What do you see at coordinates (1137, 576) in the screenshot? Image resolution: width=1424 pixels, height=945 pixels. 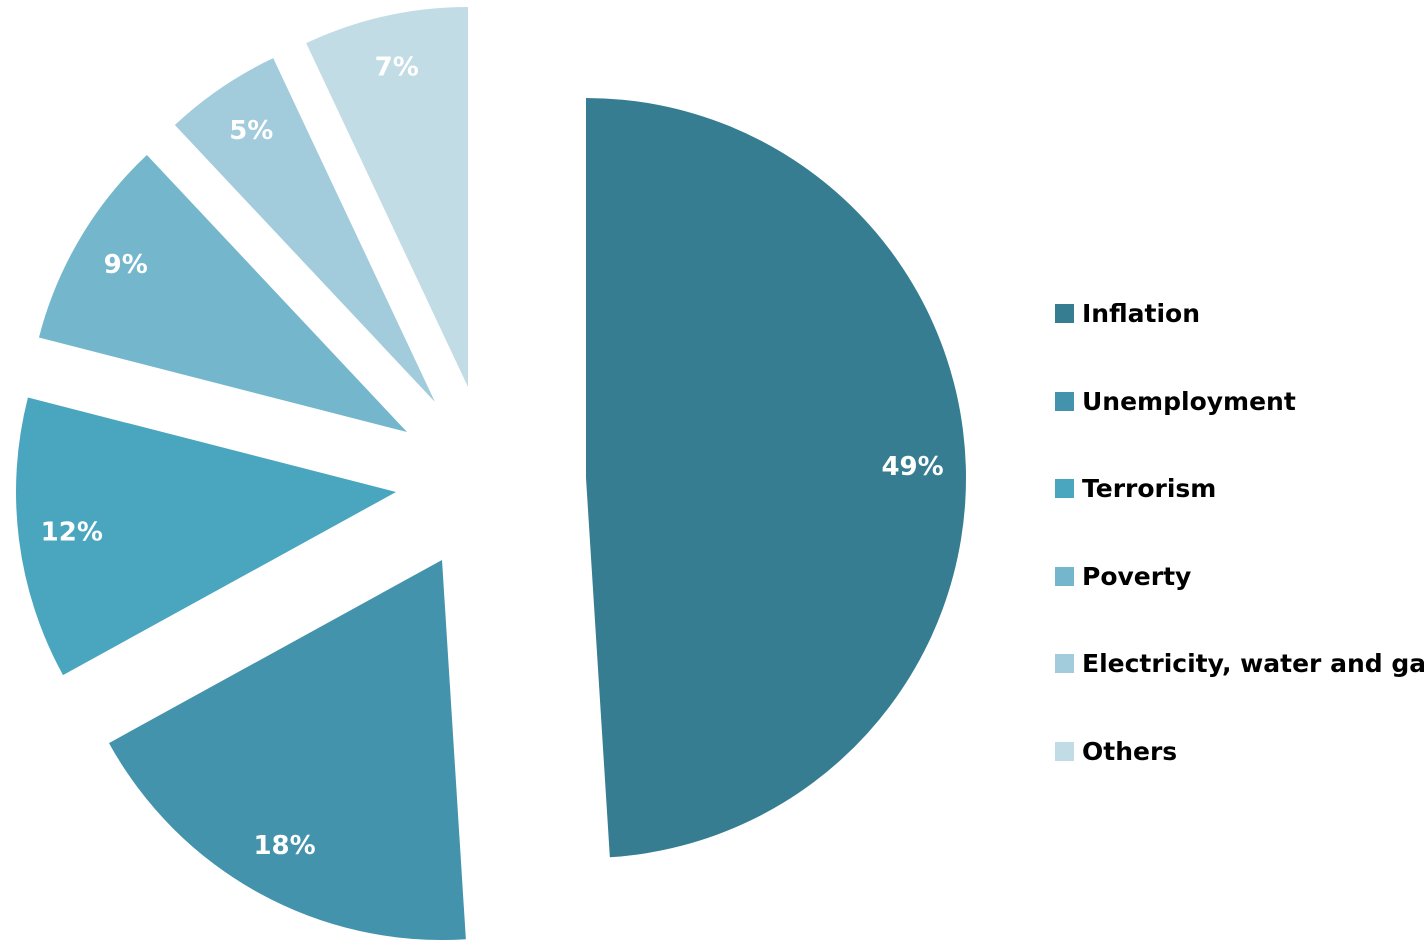 I see `legend-label: Poverty` at bounding box center [1137, 576].